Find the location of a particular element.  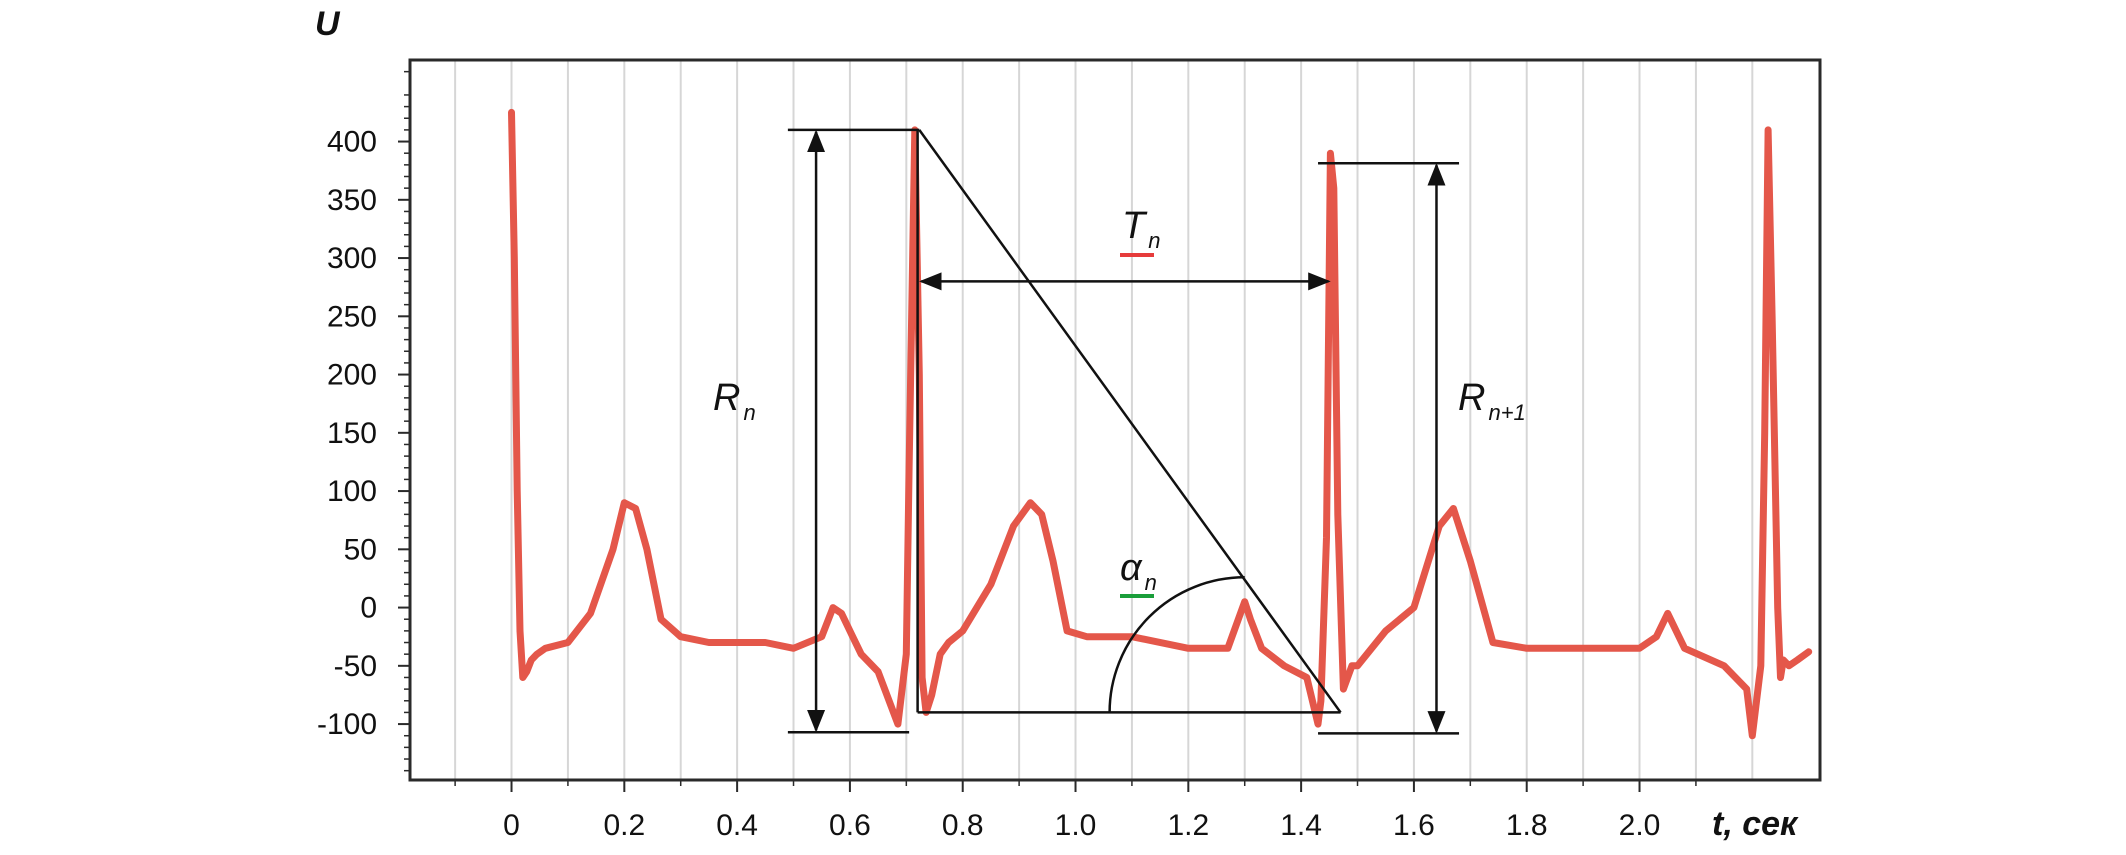

x-axis: 0 0.2 0.4 0.6 0.8 1.0 1.2 1.4 1.6 1.8 2.0 is located at coordinates (1075, 811).